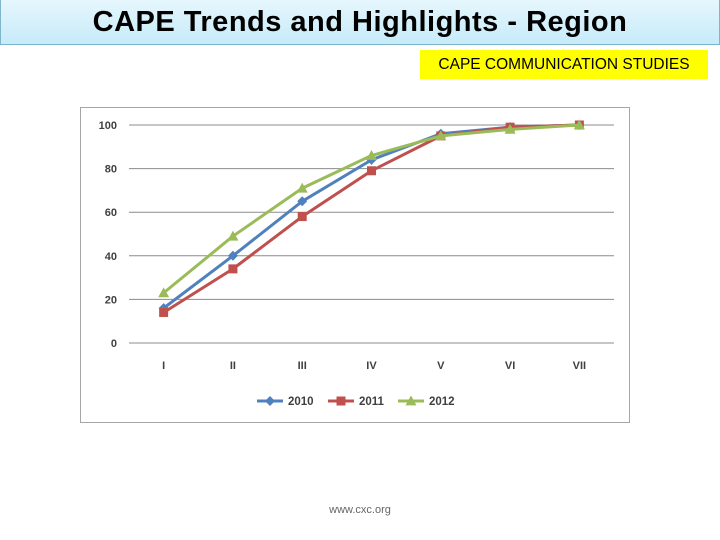  What do you see at coordinates (371, 366) in the screenshot?
I see `x-tick-label: IV` at bounding box center [371, 366].